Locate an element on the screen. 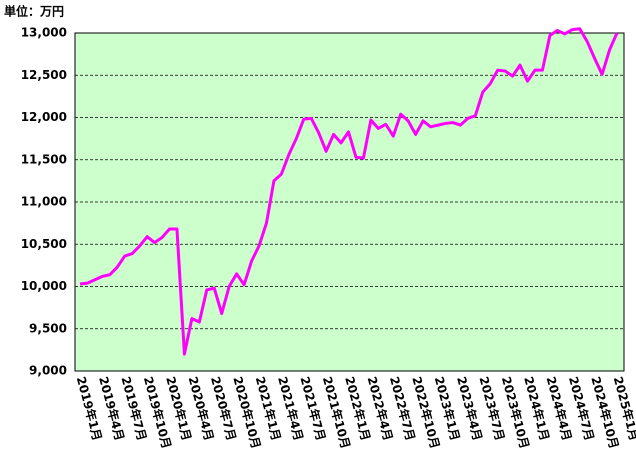 Image resolution: width=636 pixels, height=472 pixels. y-tick-label: 10,000 is located at coordinates (44, 286).